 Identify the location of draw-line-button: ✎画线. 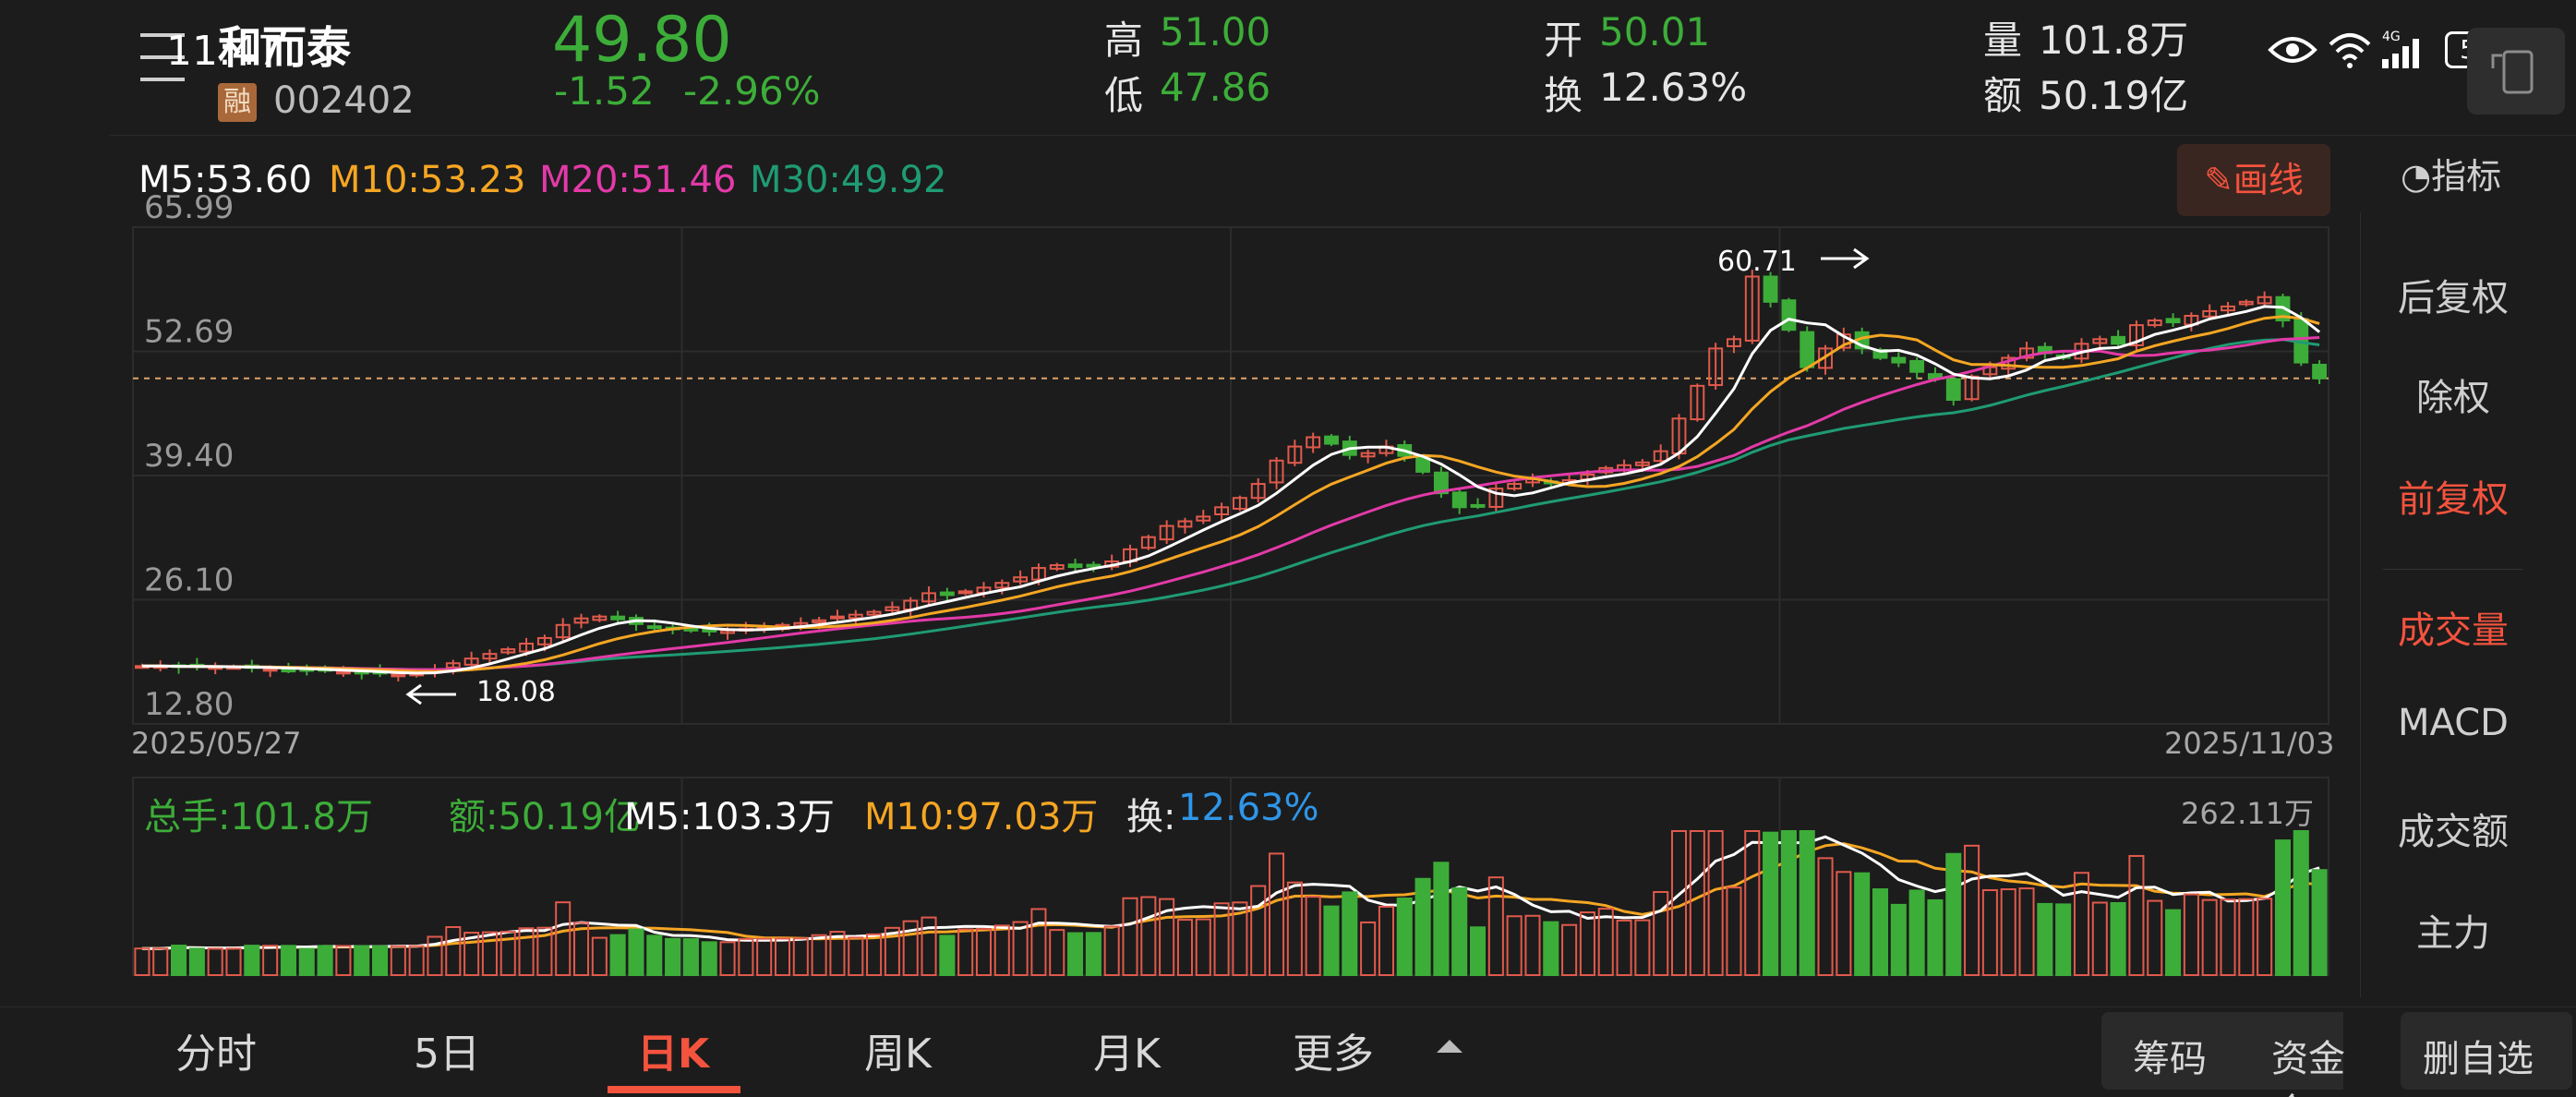
(2253, 180).